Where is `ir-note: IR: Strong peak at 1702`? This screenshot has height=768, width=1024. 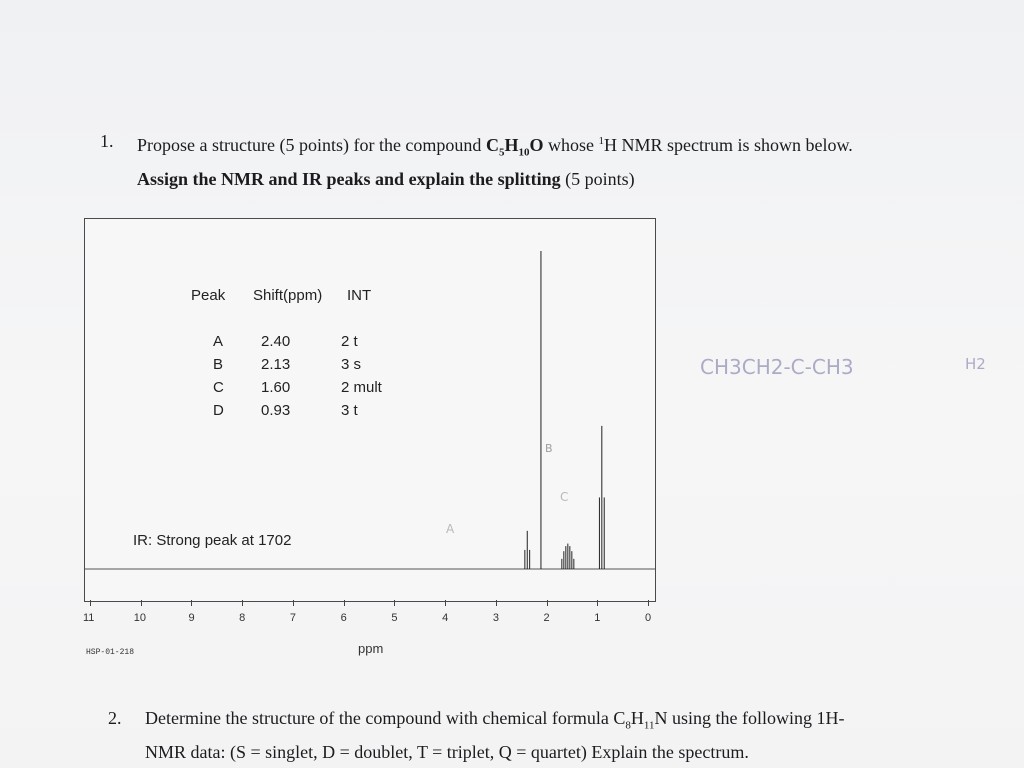 ir-note: IR: Strong peak at 1702 is located at coordinates (212, 540).